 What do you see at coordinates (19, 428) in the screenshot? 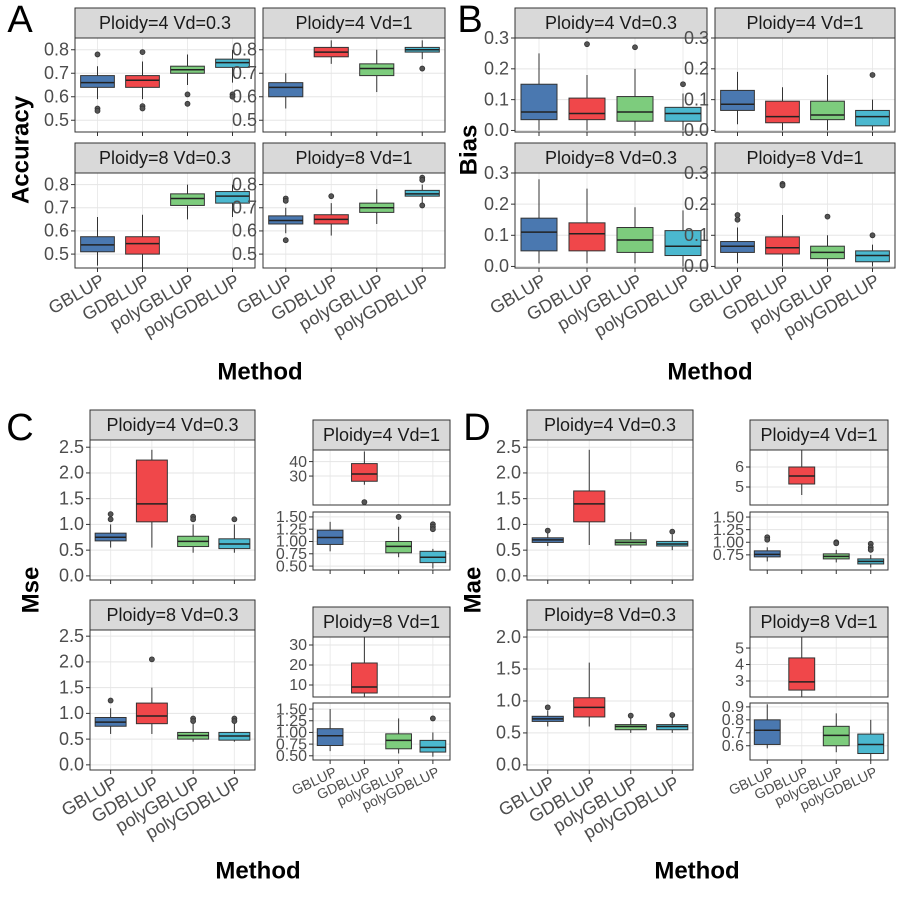
I see `panel-letter: C` at bounding box center [19, 428].